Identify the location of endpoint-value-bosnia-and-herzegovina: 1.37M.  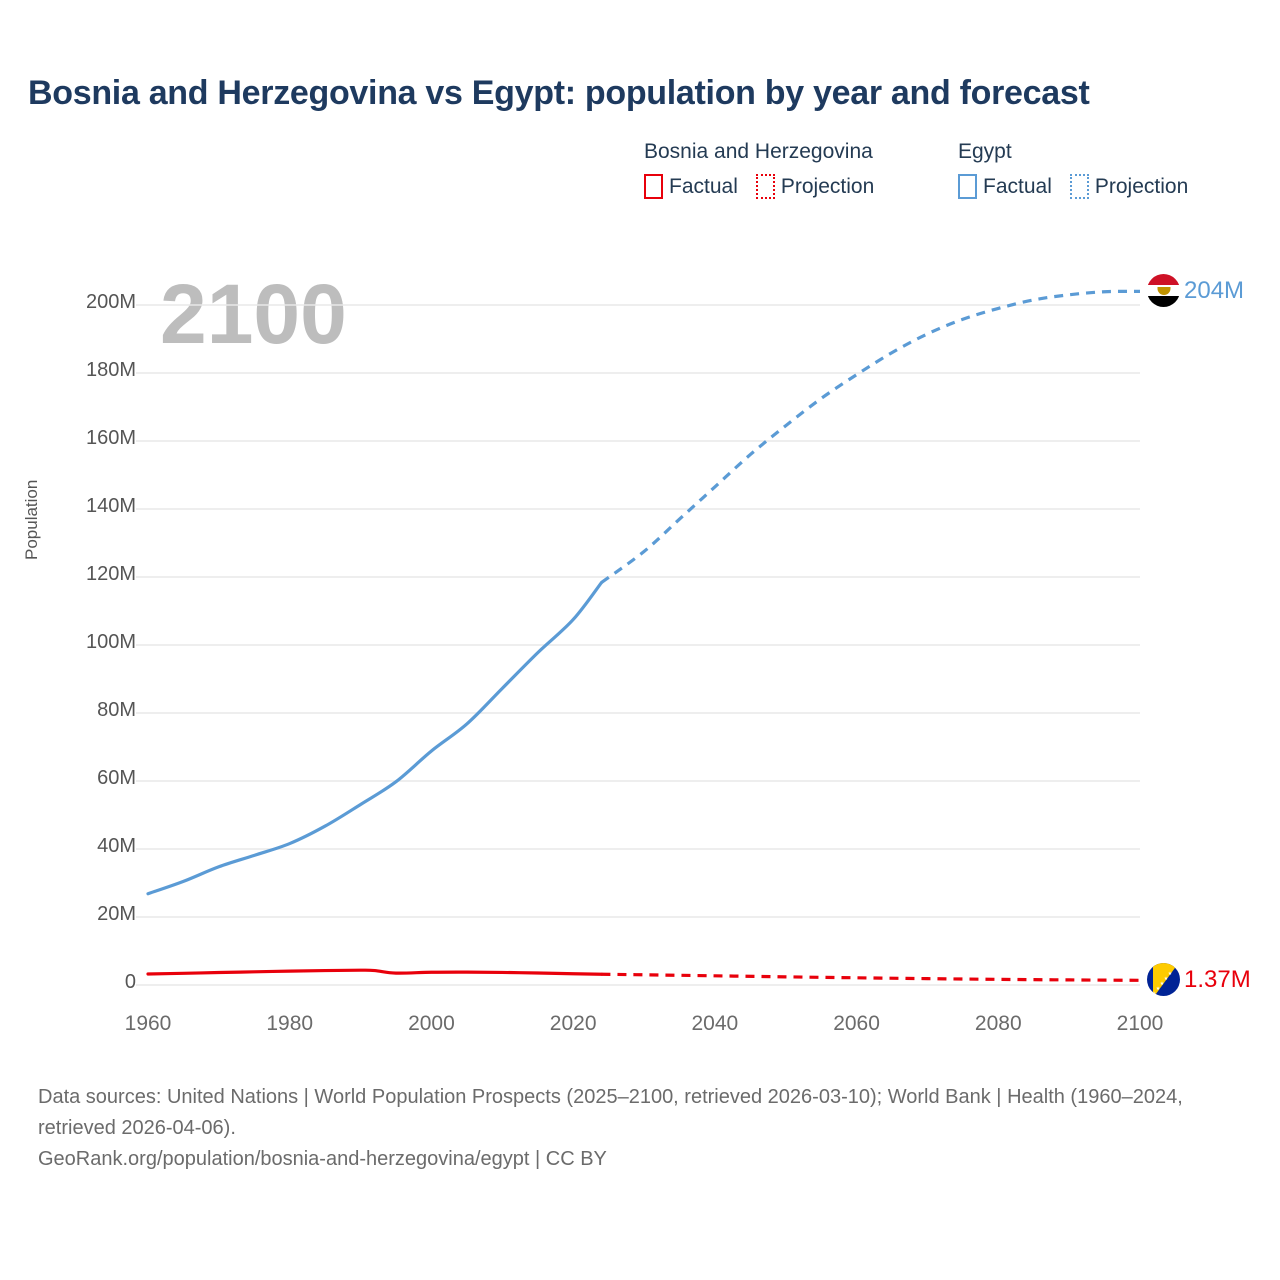
(1217, 979).